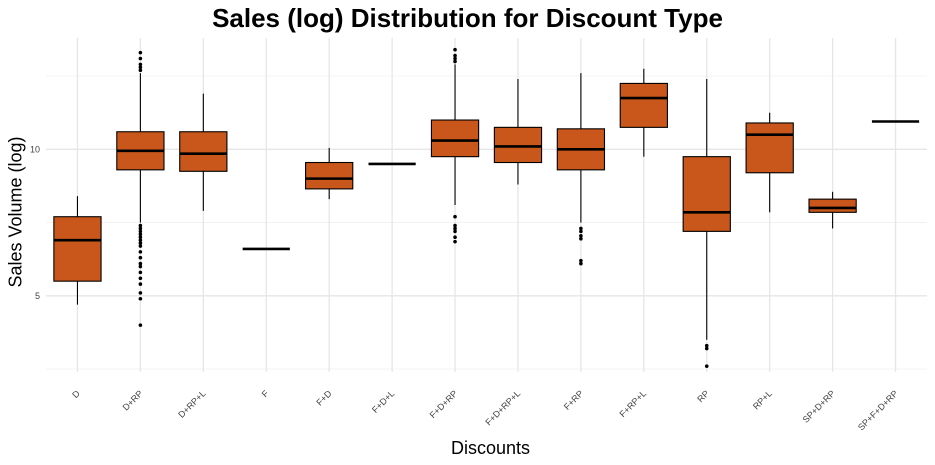 The height and width of the screenshot is (465, 935). Describe the element at coordinates (133, 400) in the screenshot. I see `x-tick-label: D+RP` at that location.